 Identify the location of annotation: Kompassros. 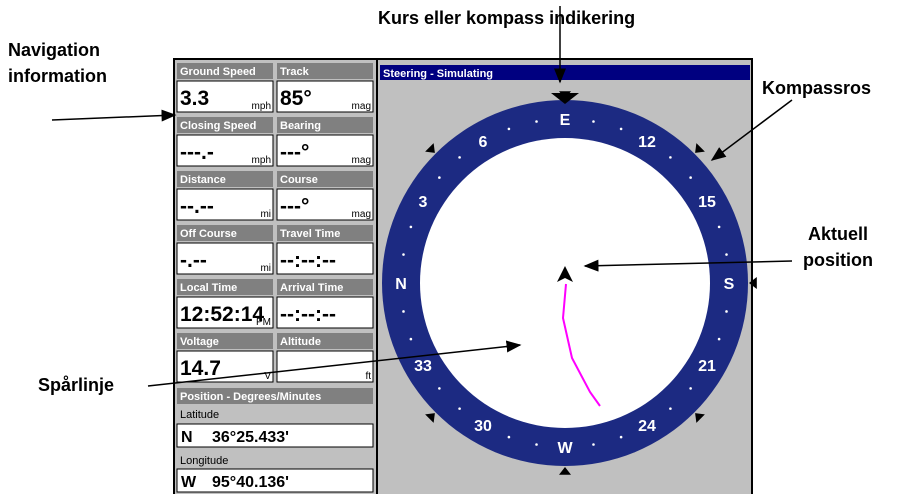
(816, 88).